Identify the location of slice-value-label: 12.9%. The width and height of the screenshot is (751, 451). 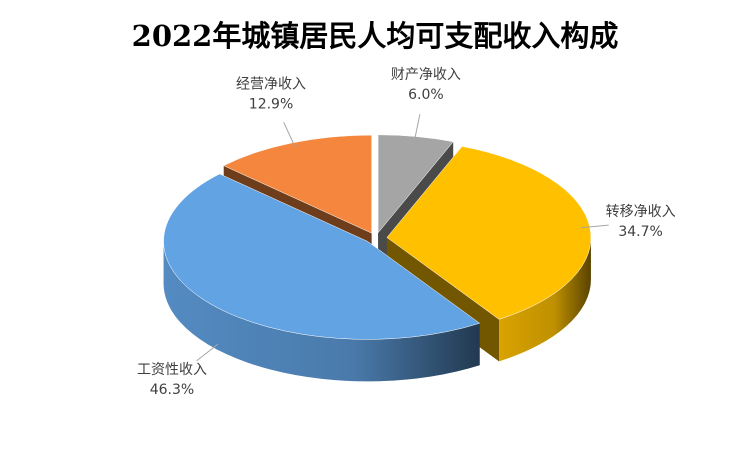
(271, 105).